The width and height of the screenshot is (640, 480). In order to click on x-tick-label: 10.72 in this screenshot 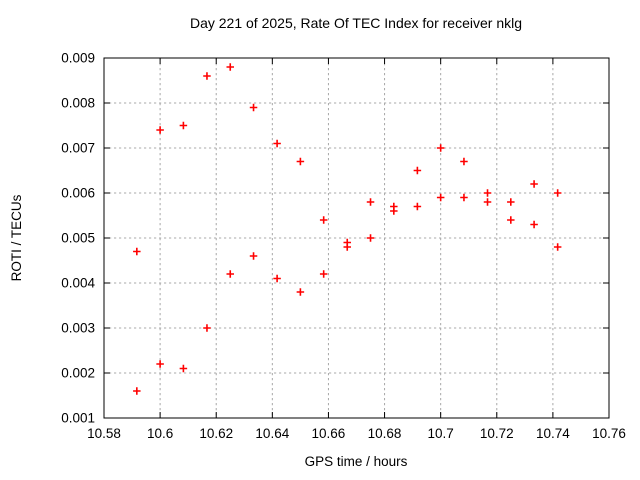, I will do `click(497, 433)`.